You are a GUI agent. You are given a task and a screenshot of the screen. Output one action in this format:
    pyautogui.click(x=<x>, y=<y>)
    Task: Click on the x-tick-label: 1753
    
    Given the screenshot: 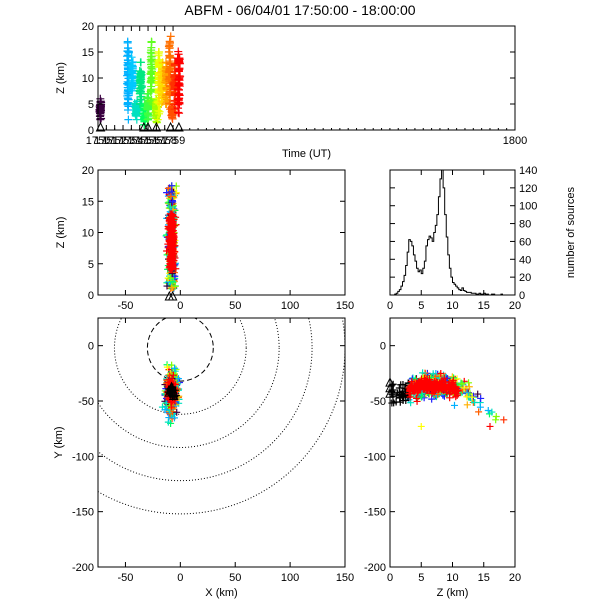 What is the action you would take?
    pyautogui.click(x=123, y=141)
    